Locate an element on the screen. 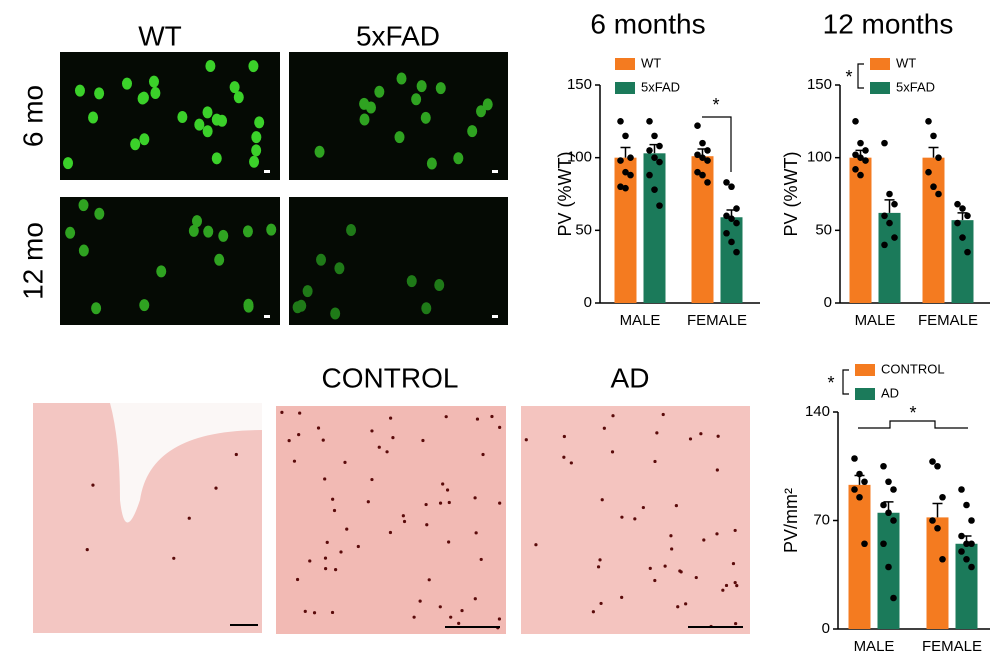  scale-bar is located at coordinates (267, 316).